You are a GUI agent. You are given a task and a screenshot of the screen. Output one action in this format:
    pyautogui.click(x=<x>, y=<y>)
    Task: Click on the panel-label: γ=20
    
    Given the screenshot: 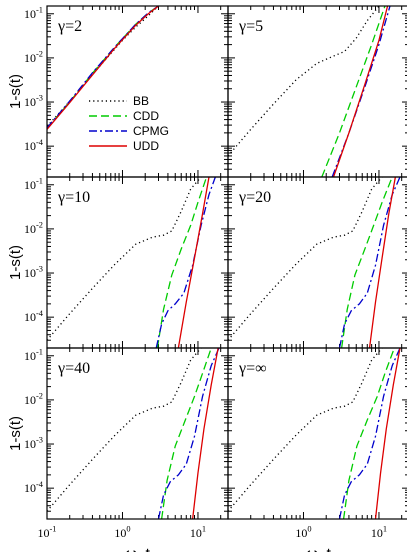 What is the action you would take?
    pyautogui.click(x=254, y=197)
    